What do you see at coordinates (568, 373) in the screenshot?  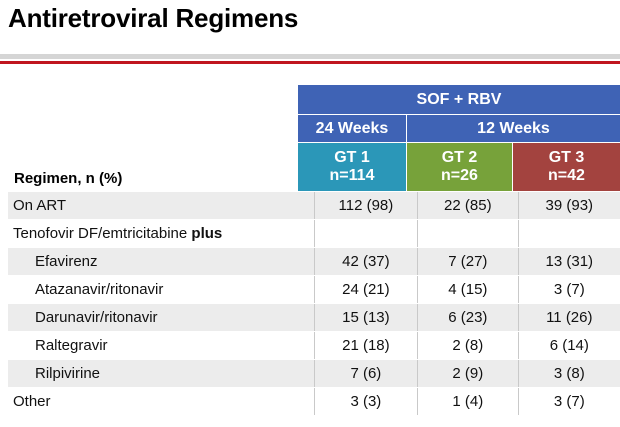 I see `cell-gt3: 3 (8)` at bounding box center [568, 373].